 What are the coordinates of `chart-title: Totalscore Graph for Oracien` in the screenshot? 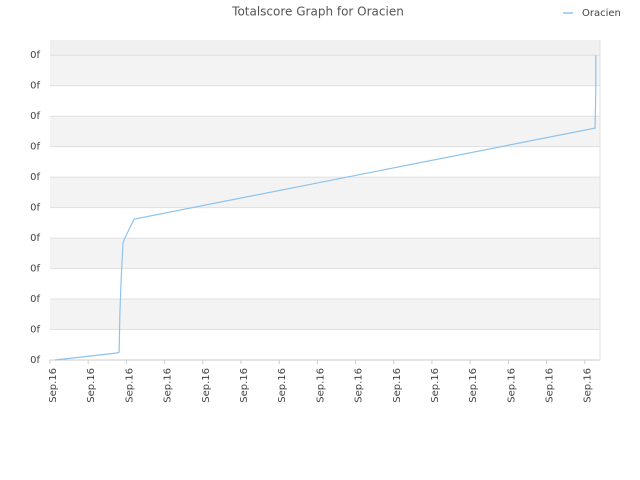 It's located at (317, 12).